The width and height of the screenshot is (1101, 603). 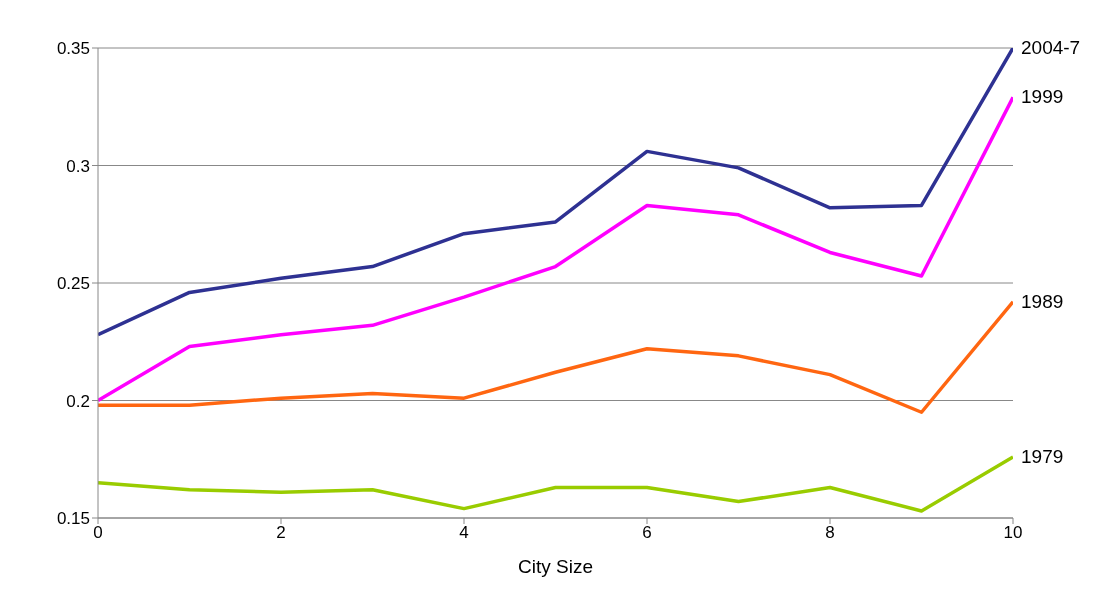 What do you see at coordinates (647, 533) in the screenshot?
I see `x-tick-label: 6` at bounding box center [647, 533].